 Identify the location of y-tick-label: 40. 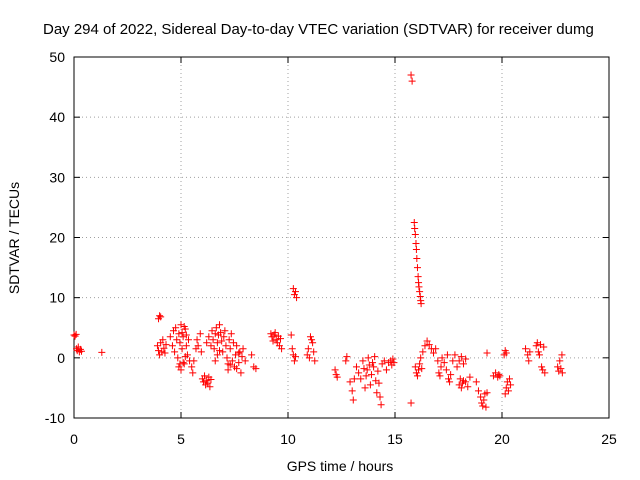
(57, 117).